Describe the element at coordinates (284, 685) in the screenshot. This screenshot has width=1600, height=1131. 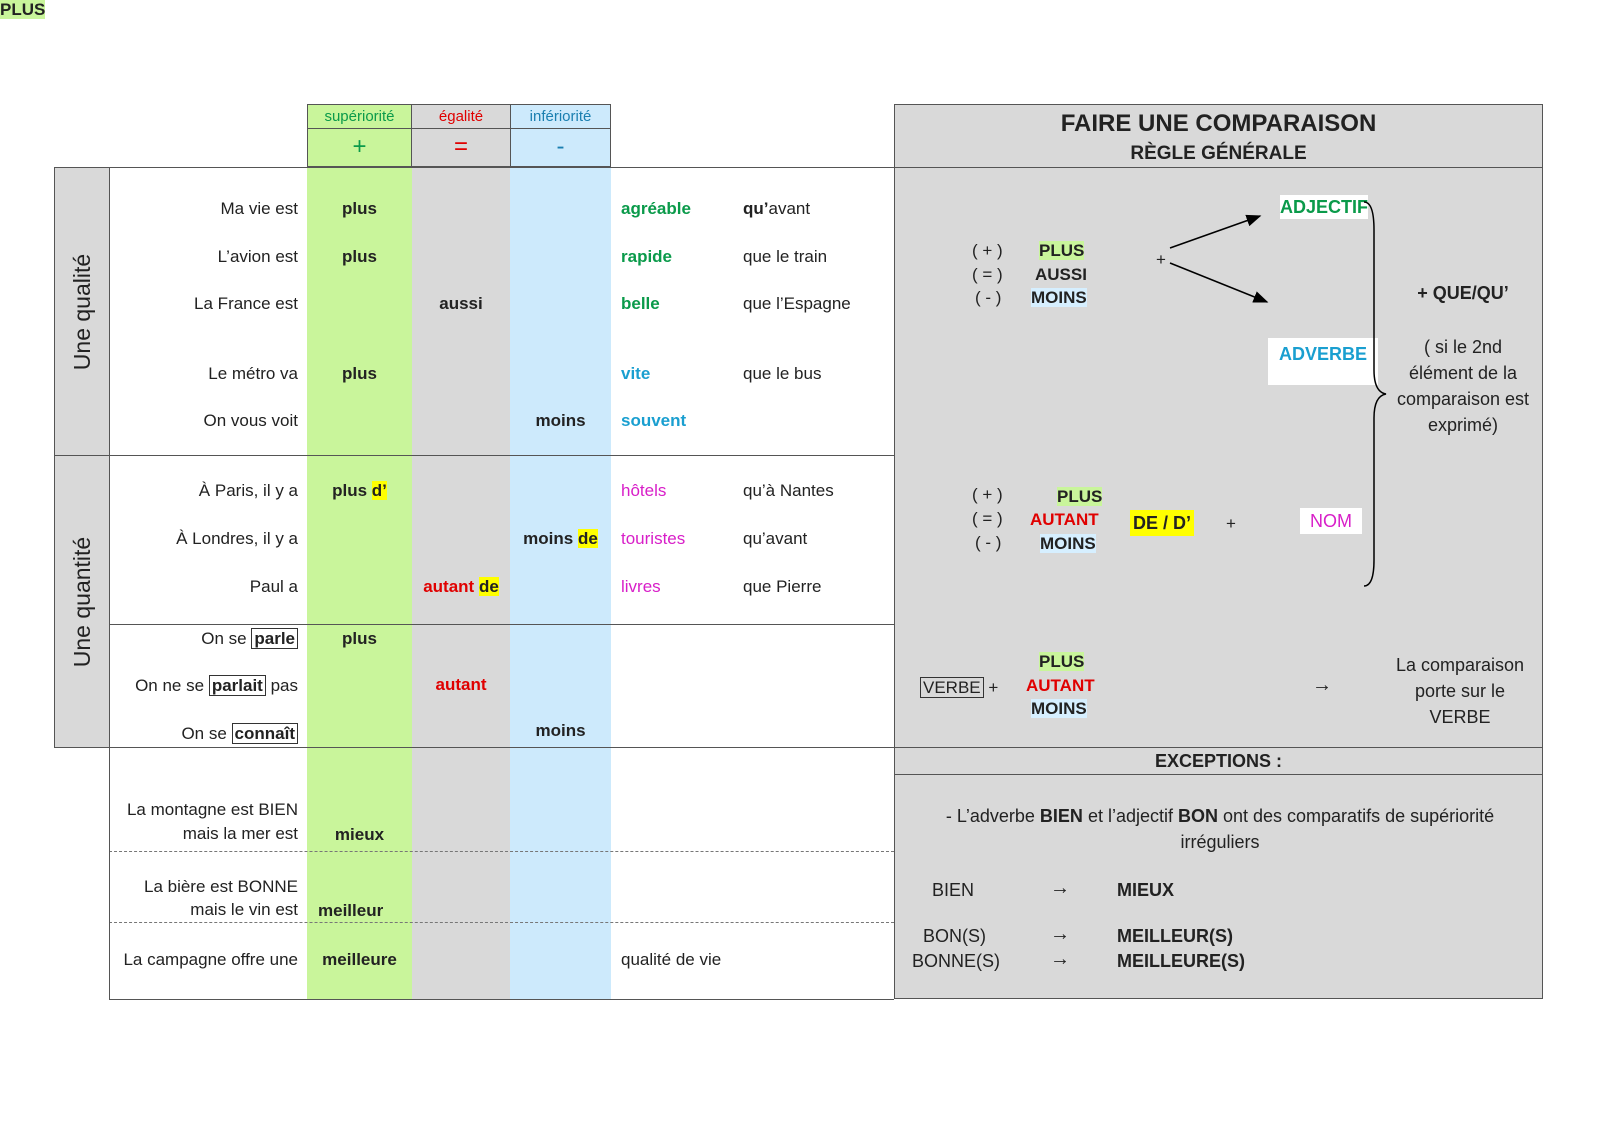
I see `verbe-post-2: pas` at that location.